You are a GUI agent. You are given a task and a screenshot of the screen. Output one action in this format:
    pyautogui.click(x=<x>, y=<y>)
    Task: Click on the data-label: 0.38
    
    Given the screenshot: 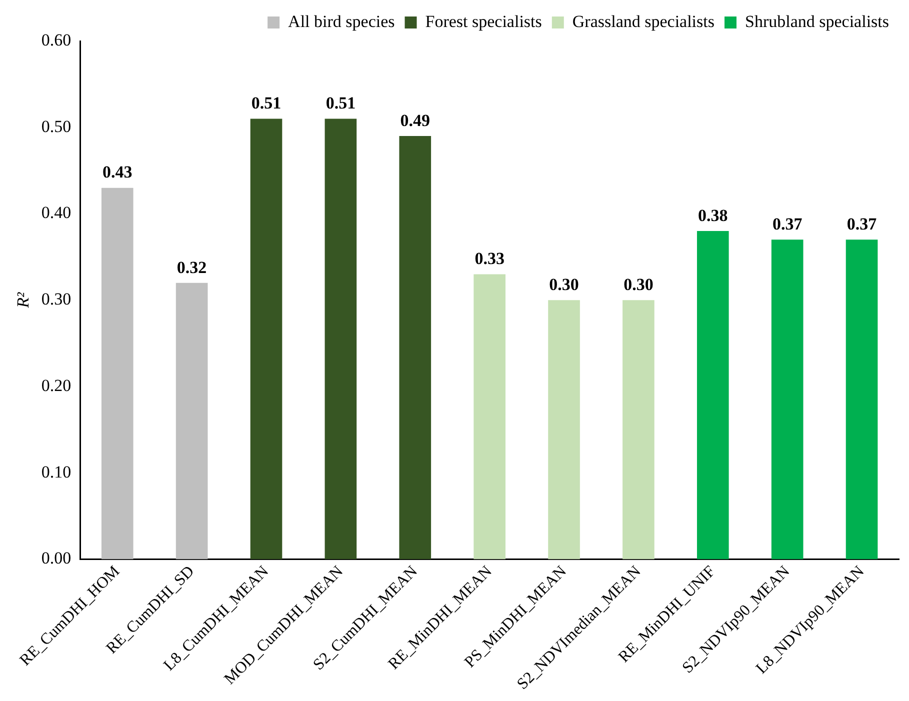 What is the action you would take?
    pyautogui.click(x=713, y=215)
    